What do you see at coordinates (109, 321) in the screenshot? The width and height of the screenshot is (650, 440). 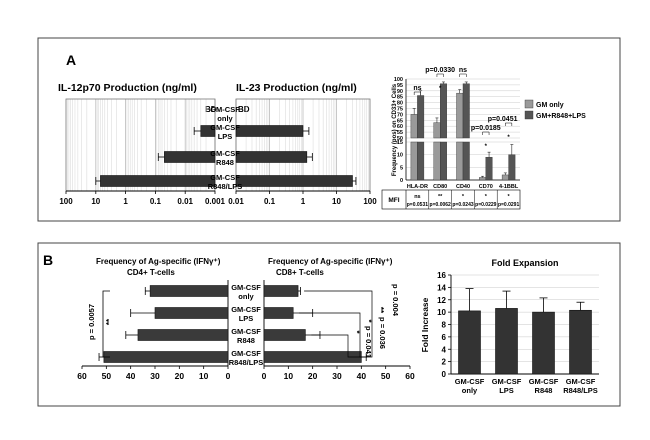 I see `cd4-stars: **` at bounding box center [109, 321].